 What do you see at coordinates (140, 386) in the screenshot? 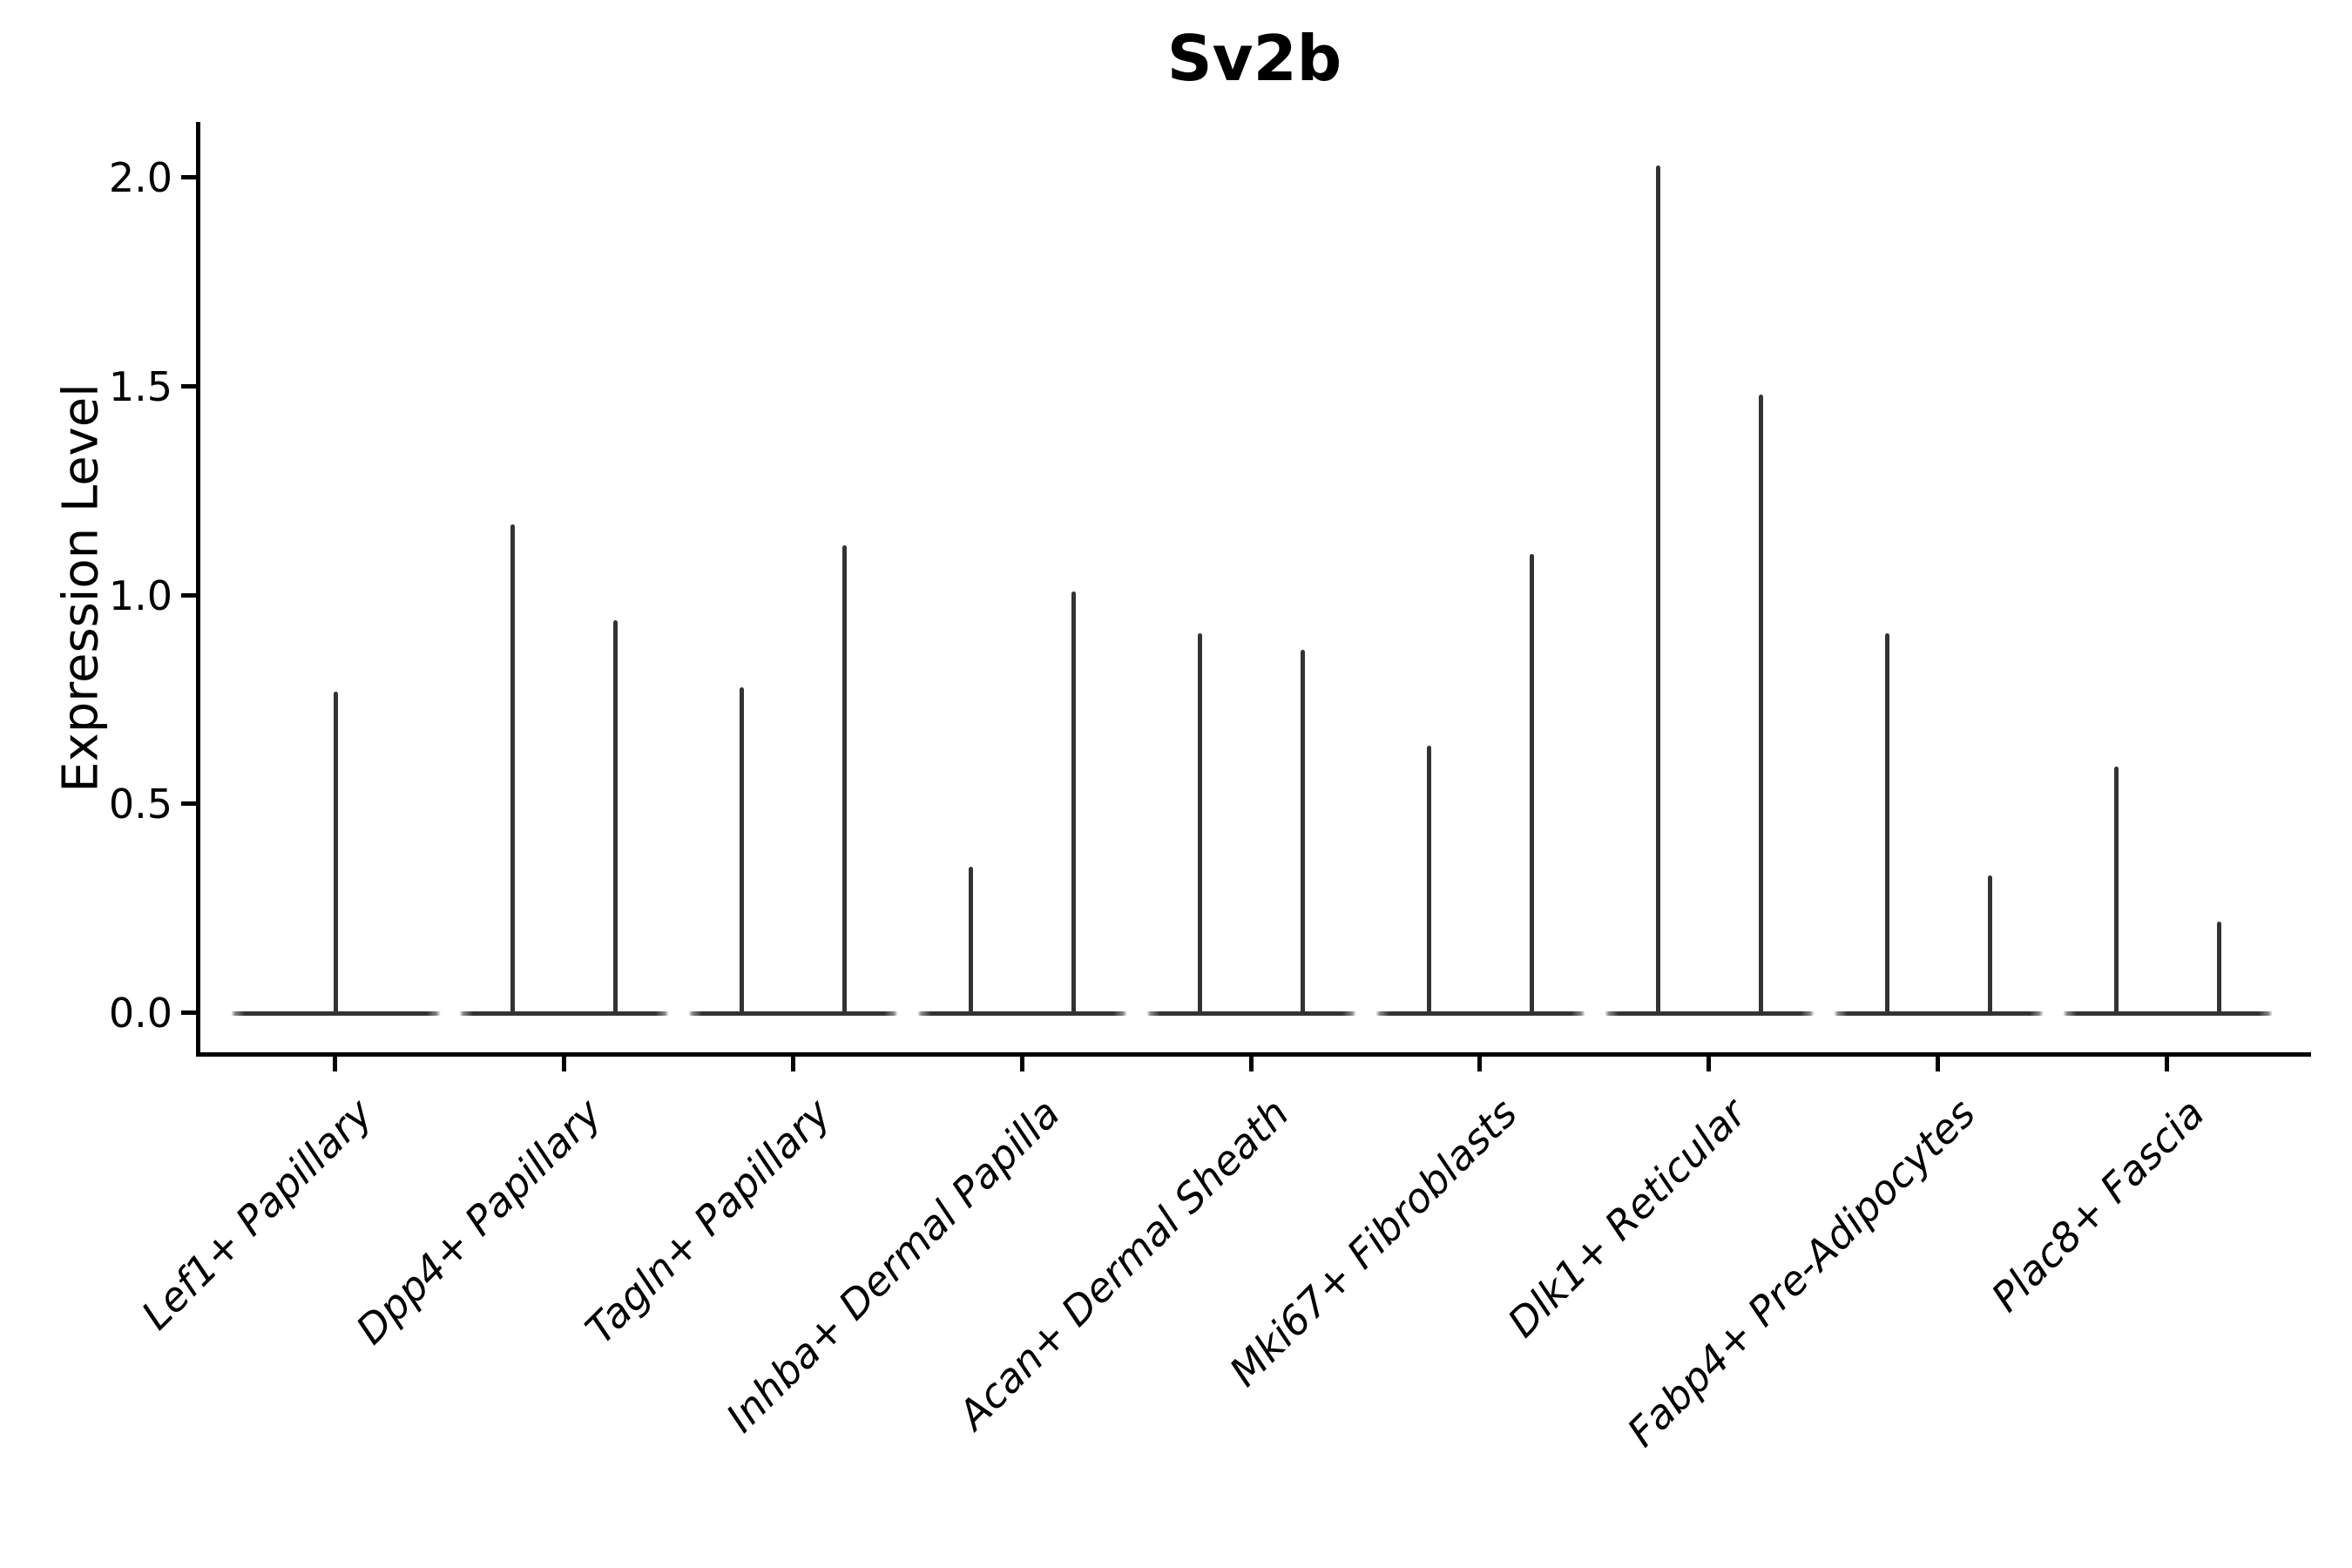
I see `y-tick-label: 1.5` at bounding box center [140, 386].